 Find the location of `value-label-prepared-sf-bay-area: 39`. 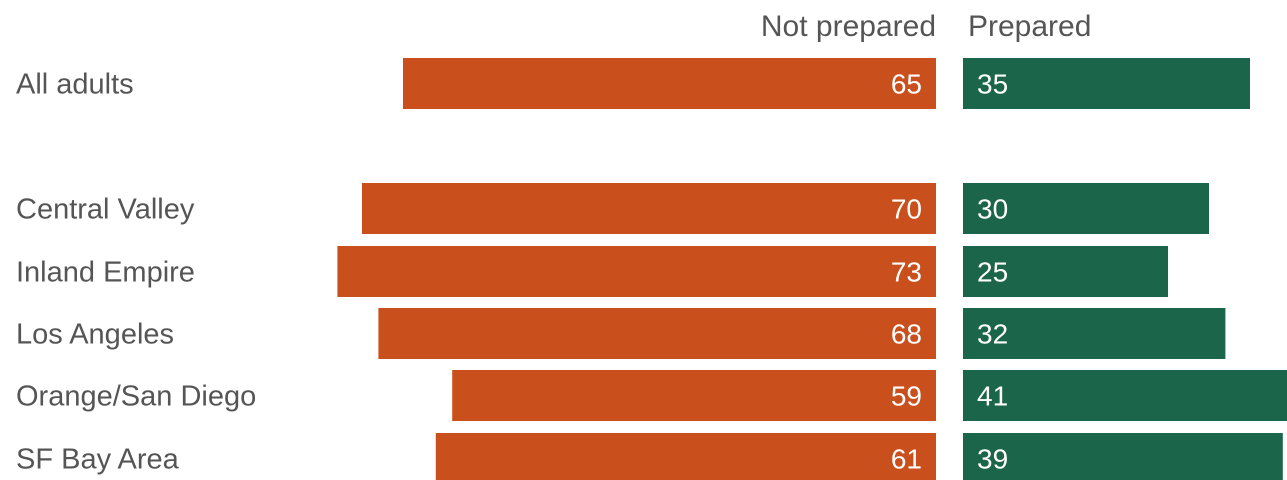

value-label-prepared-sf-bay-area: 39 is located at coordinates (992, 459).